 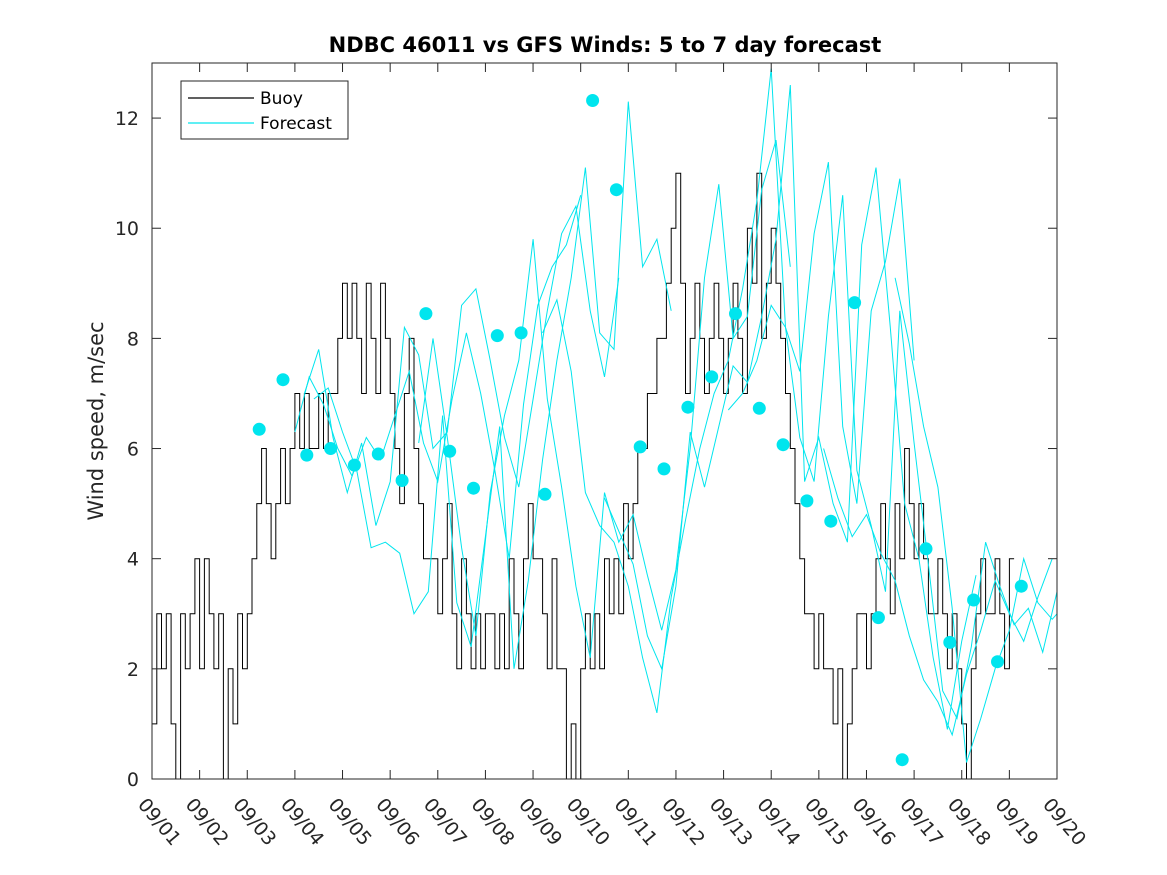 I want to click on legend: Buoy Forecast, so click(x=264, y=110).